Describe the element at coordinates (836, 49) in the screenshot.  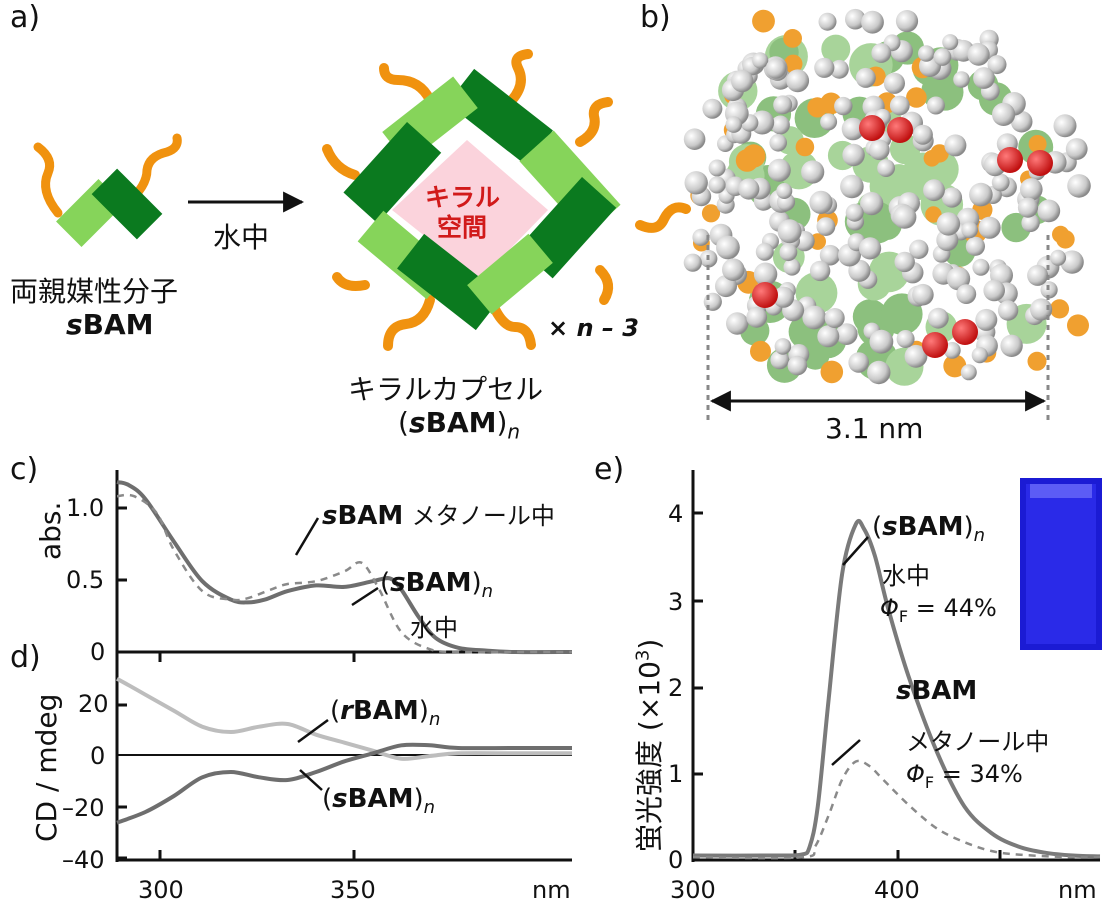
I see `backbone-atom` at that location.